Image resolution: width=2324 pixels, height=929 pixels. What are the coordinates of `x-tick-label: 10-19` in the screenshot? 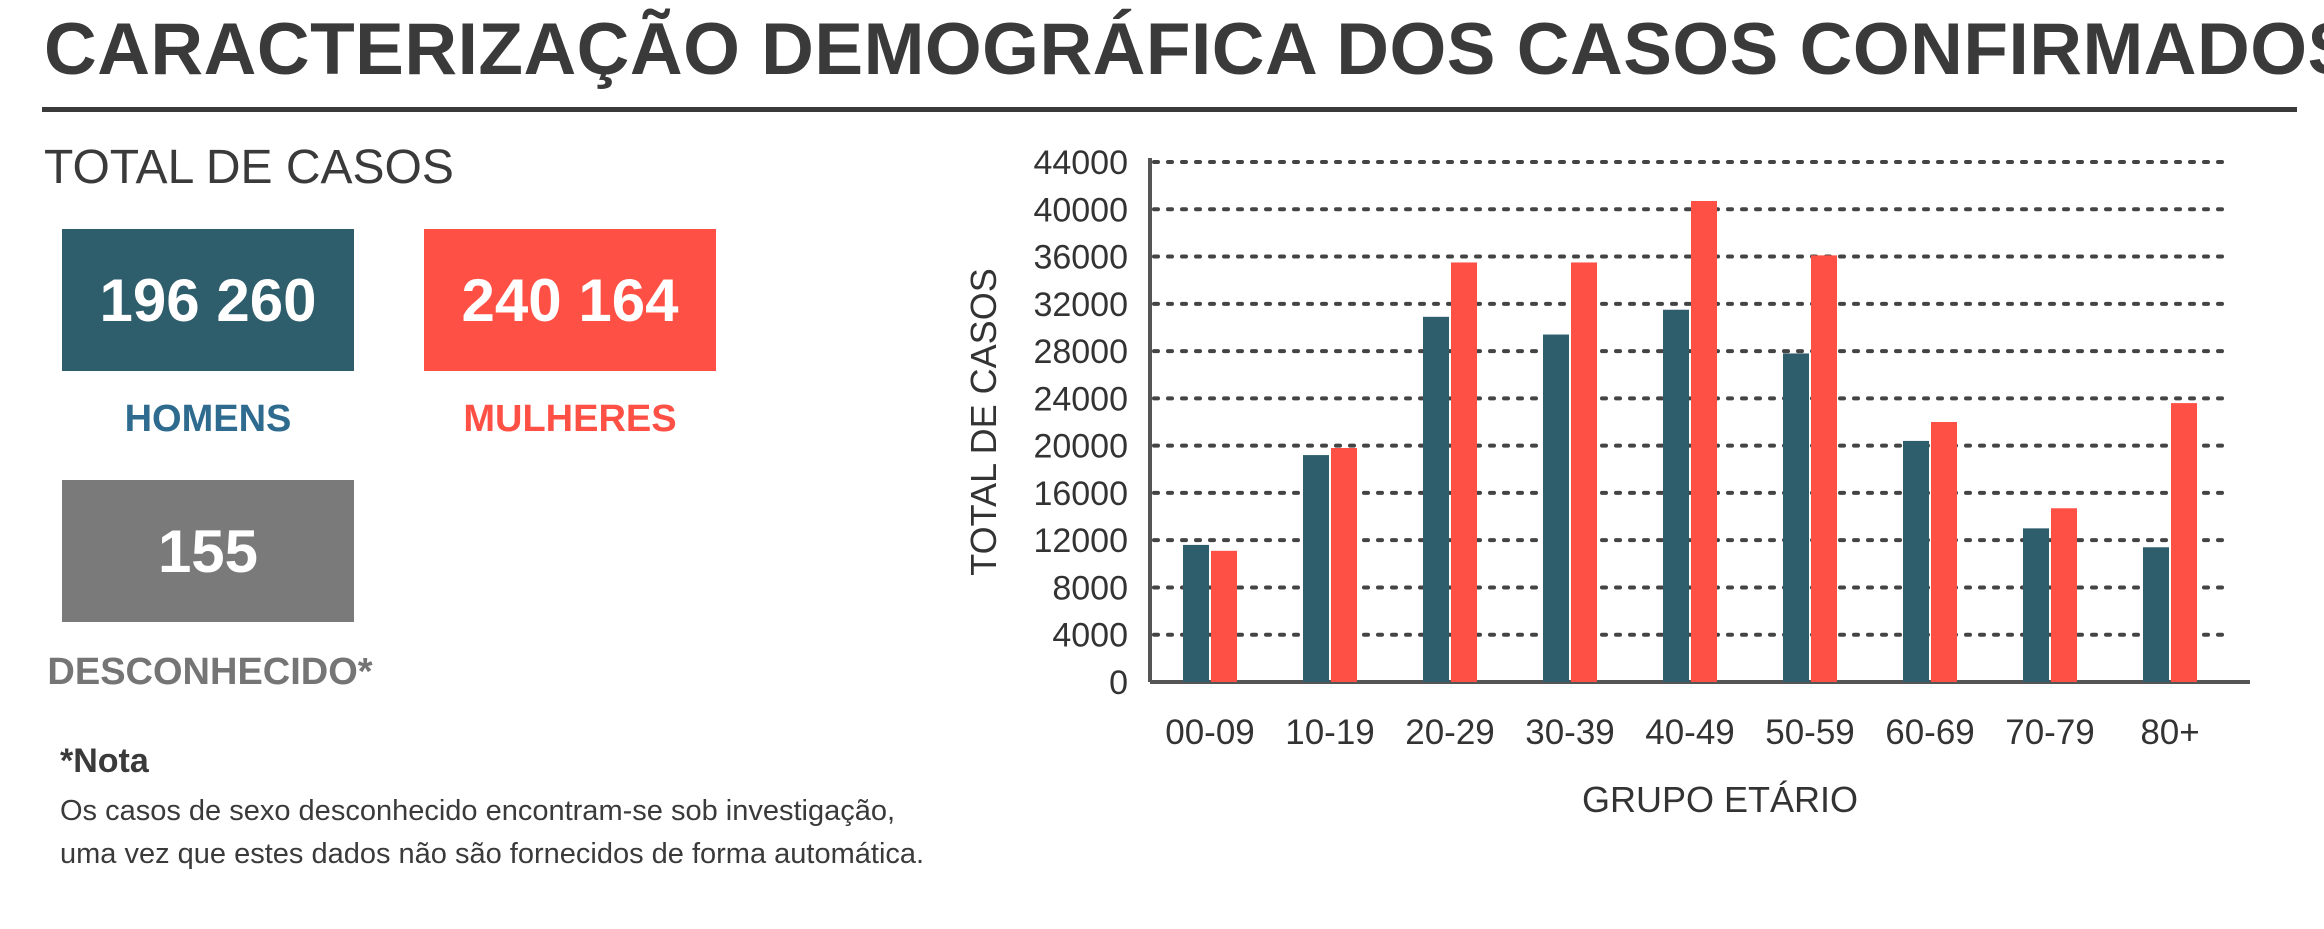 It's located at (1330, 732).